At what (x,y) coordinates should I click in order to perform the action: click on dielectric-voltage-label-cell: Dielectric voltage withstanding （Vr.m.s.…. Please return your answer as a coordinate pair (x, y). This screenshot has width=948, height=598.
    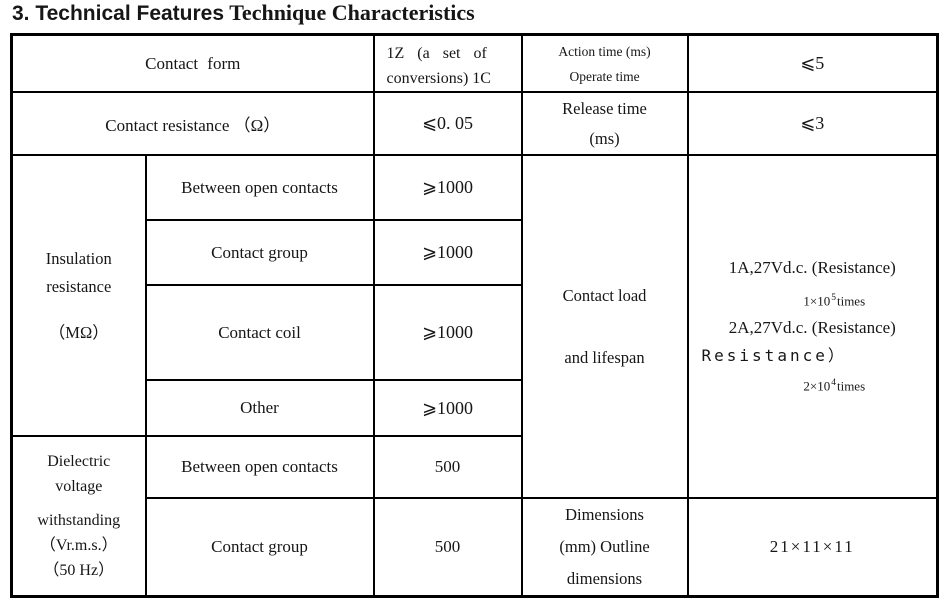
    Looking at the image, I should click on (78, 516).